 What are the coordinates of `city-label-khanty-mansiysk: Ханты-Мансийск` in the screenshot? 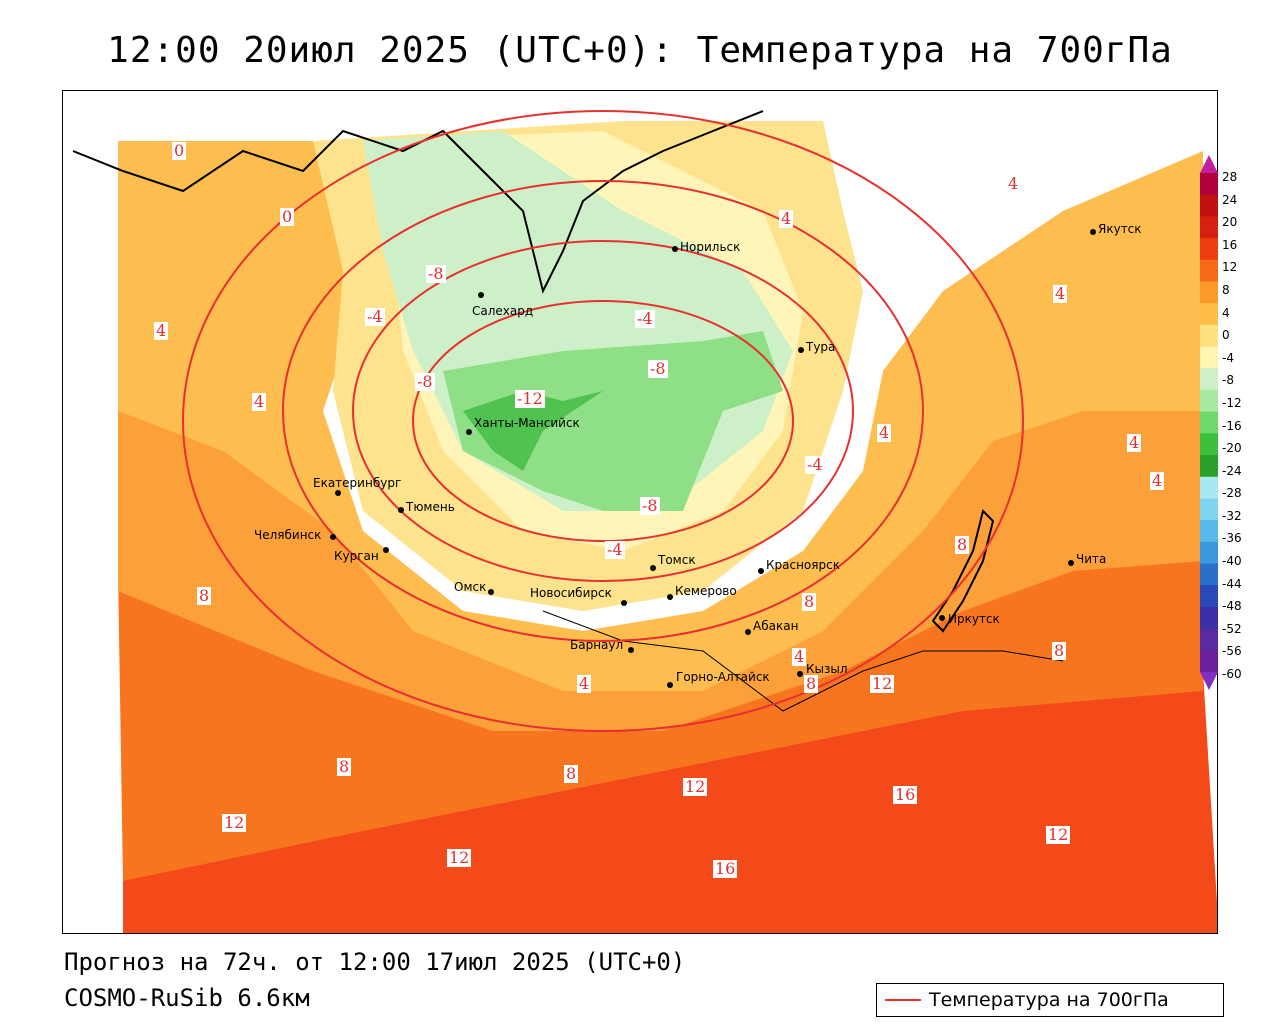 It's located at (527, 423).